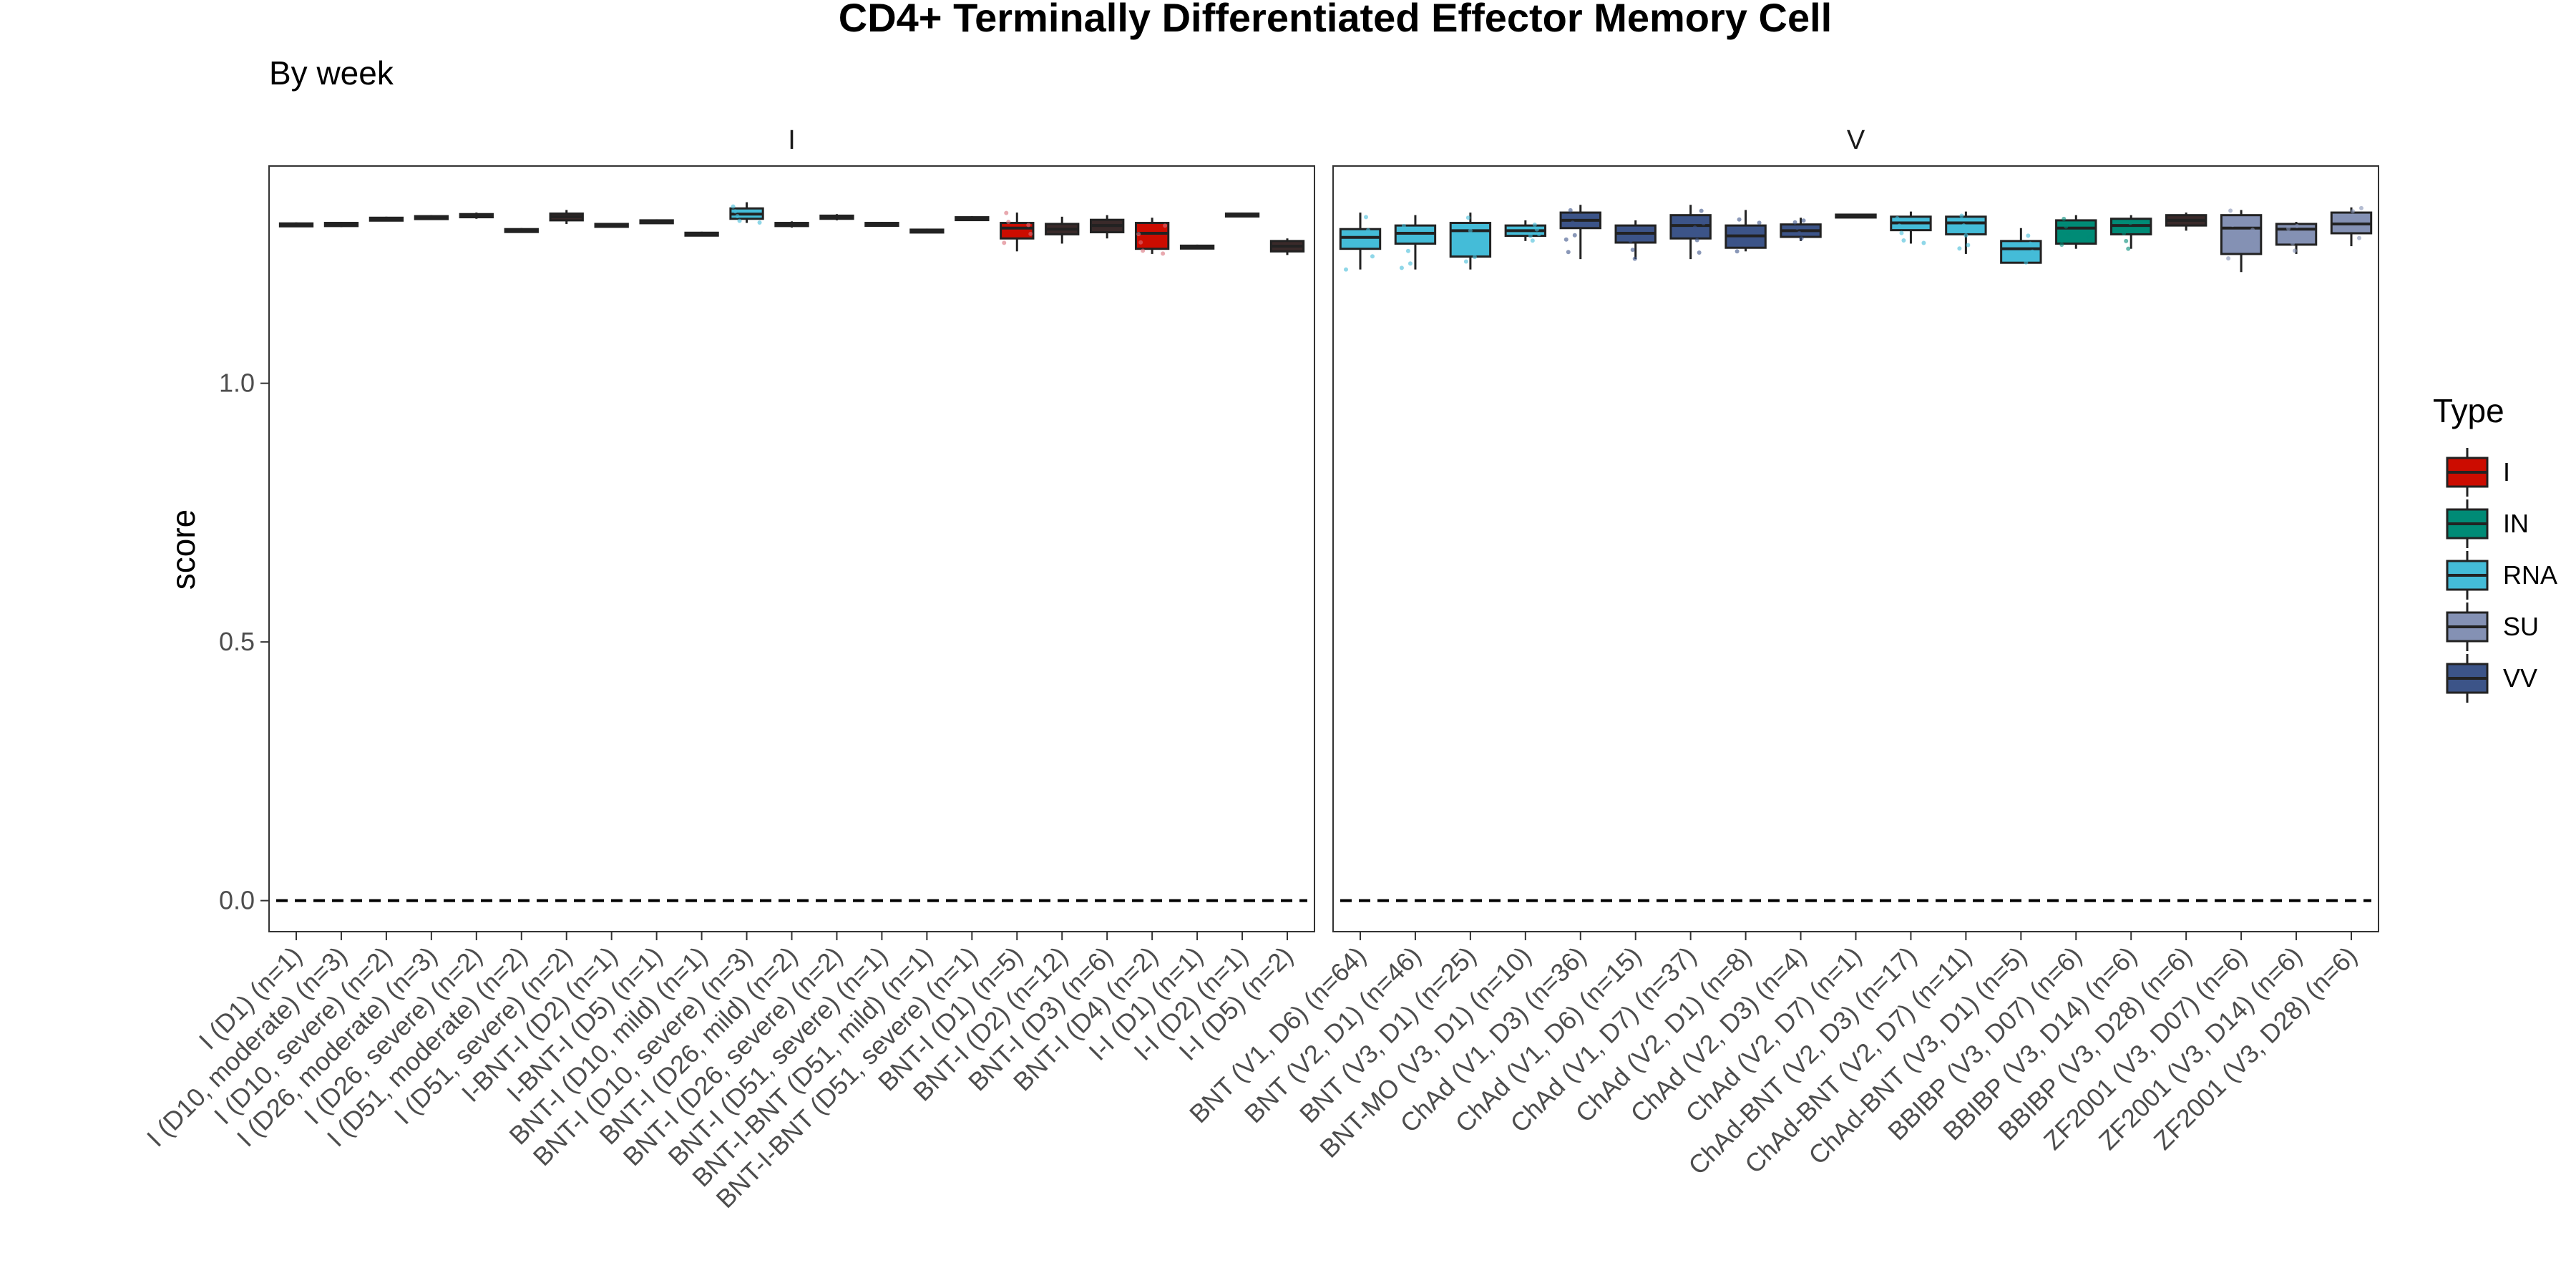  Describe the element at coordinates (2516, 523) in the screenshot. I see `legend-label: IN` at that location.